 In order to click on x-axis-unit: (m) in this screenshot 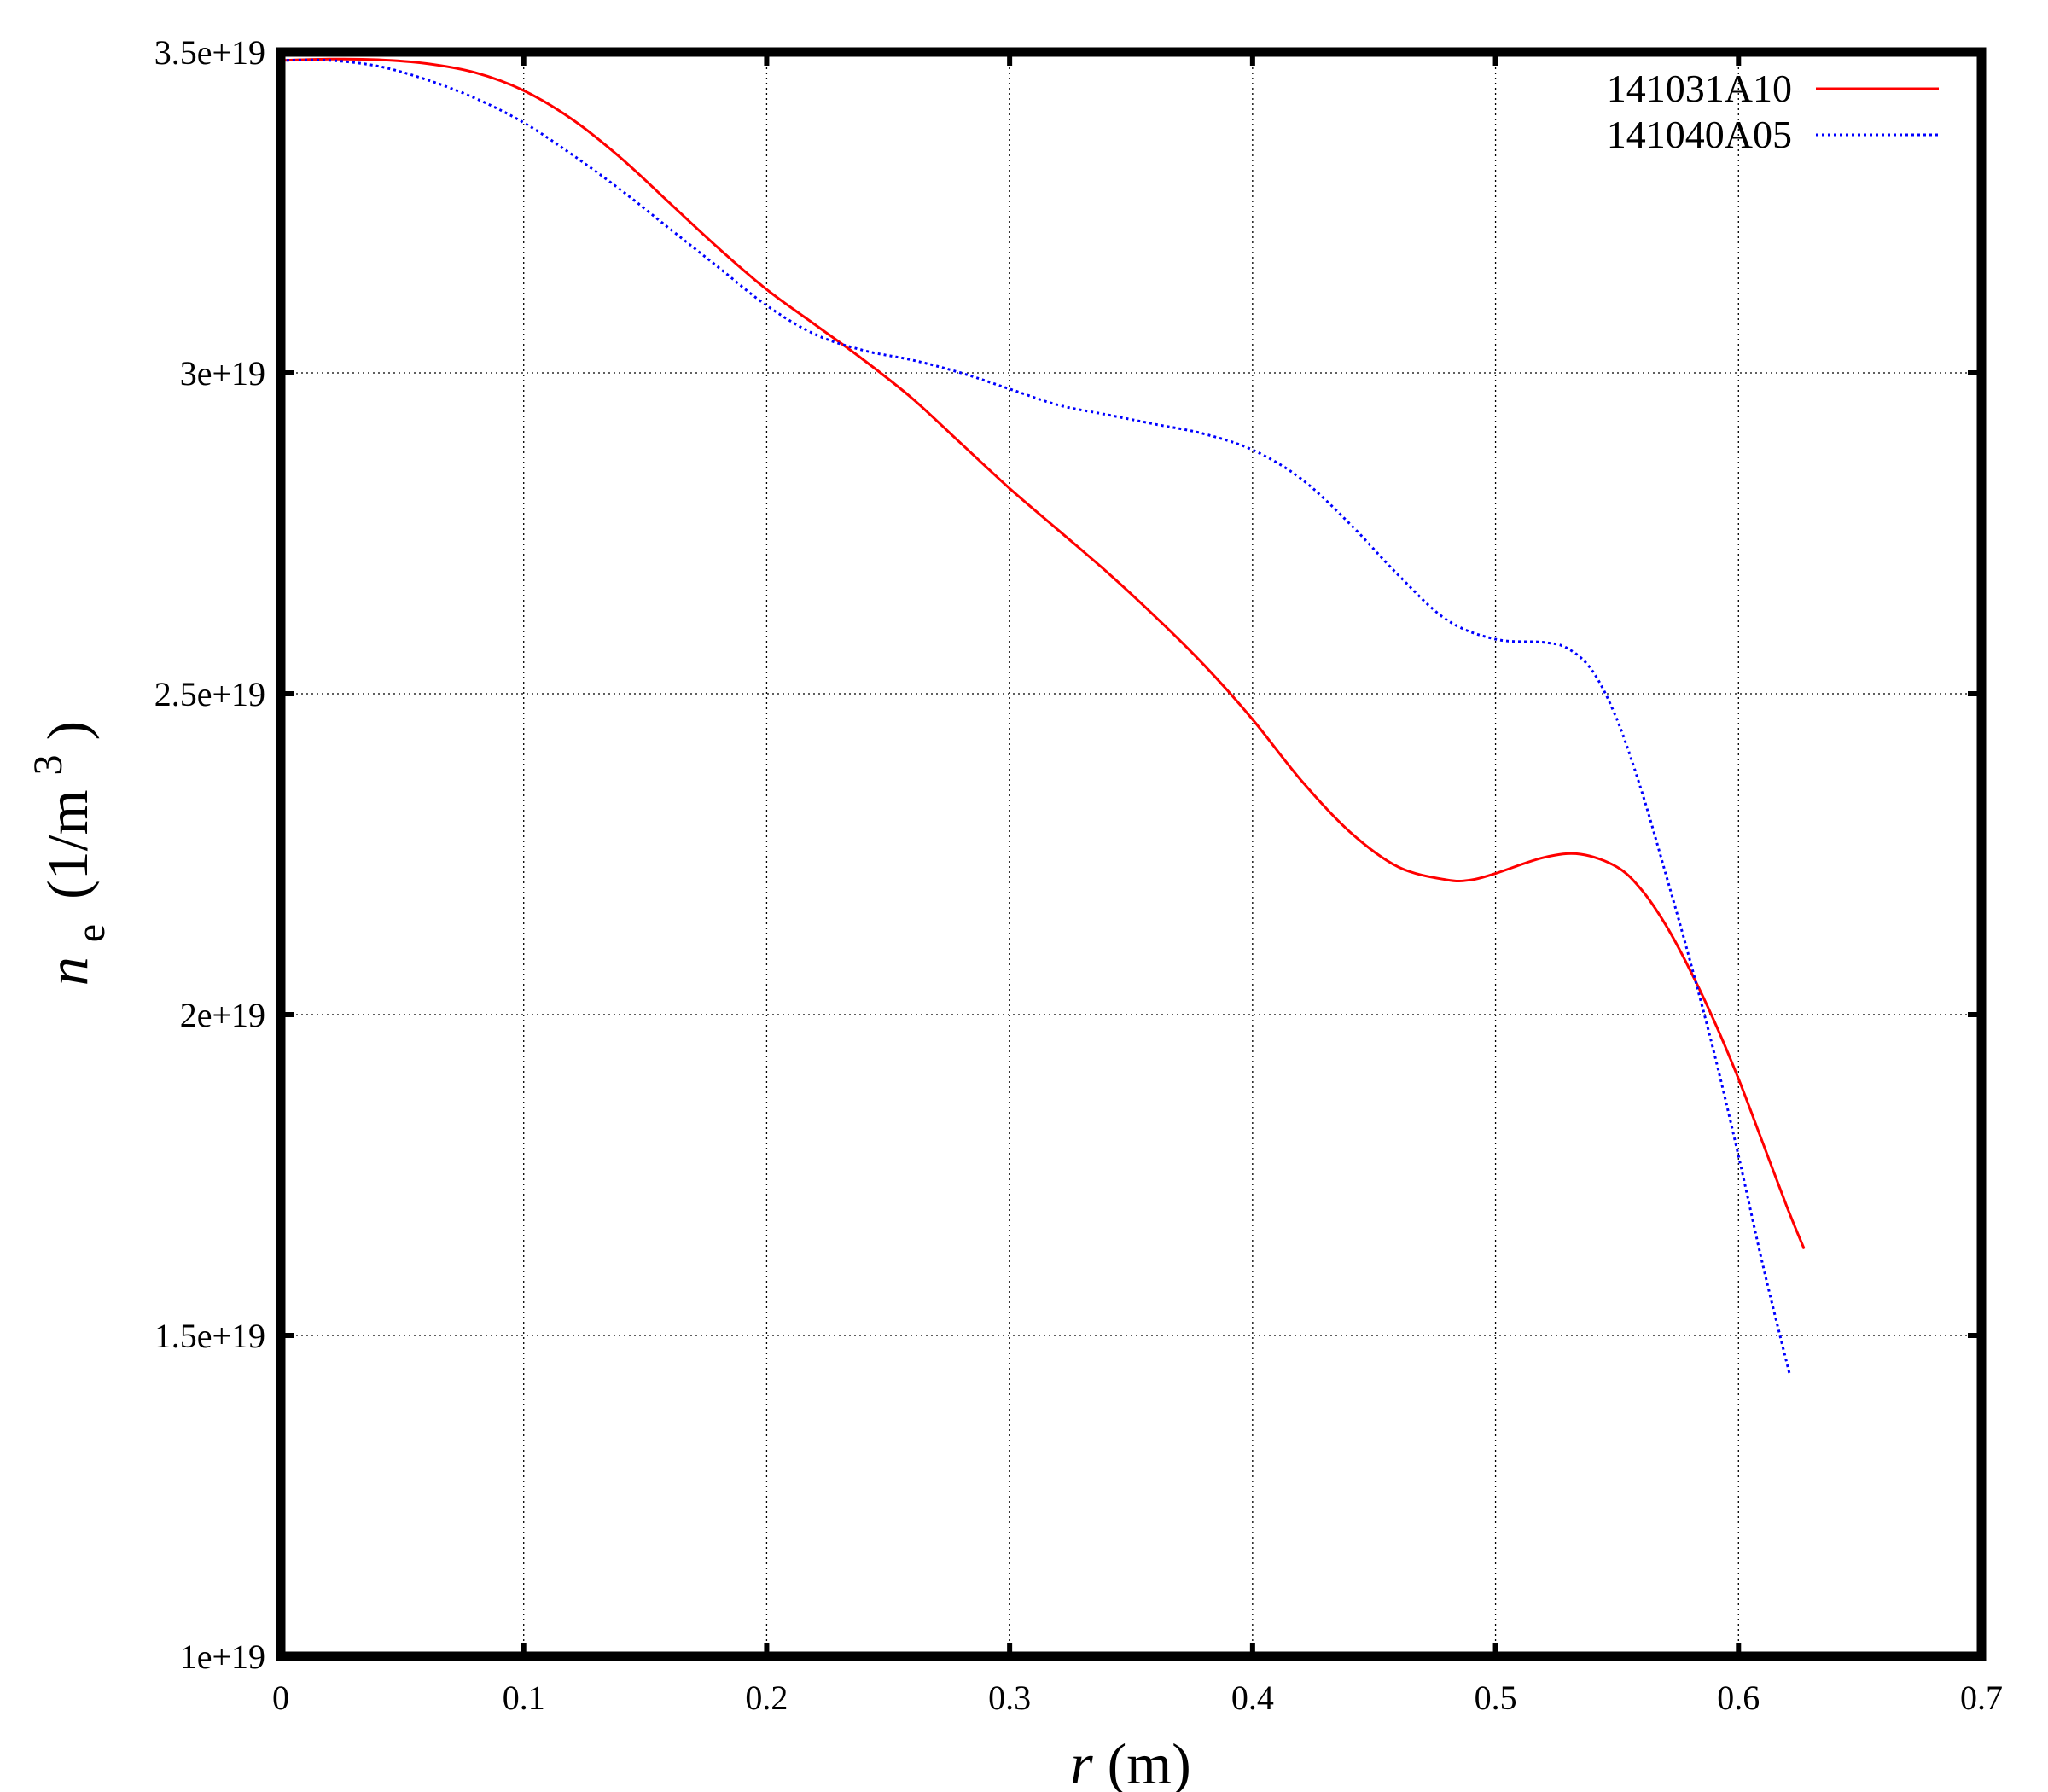, I will do `click(1149, 1761)`.